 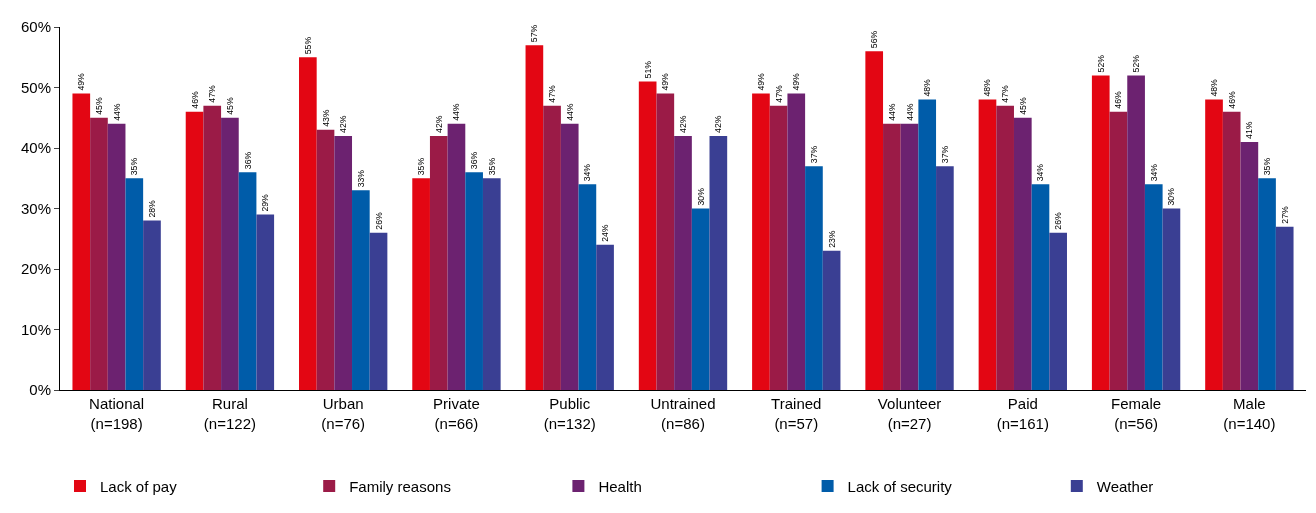 I want to click on data-label: 28%, so click(x=151, y=208).